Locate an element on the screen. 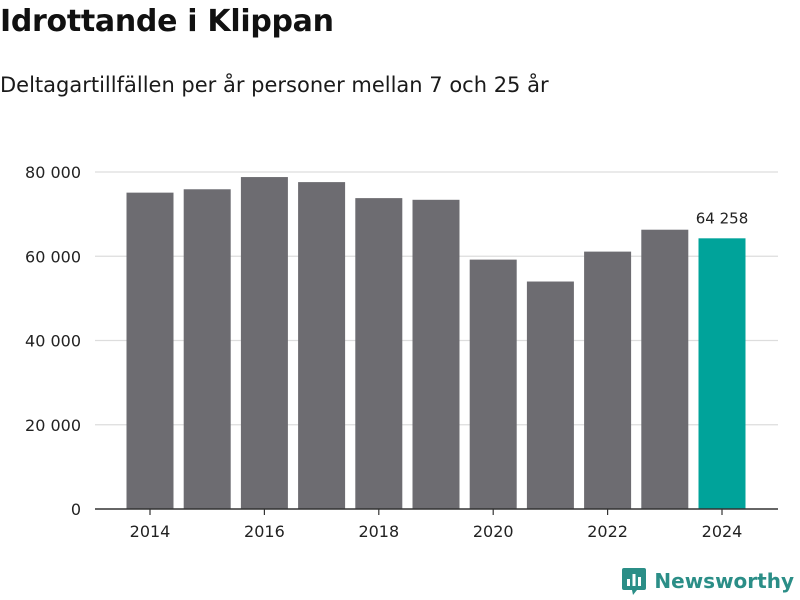 The width and height of the screenshot is (800, 600). bar-2024 is located at coordinates (722, 373).